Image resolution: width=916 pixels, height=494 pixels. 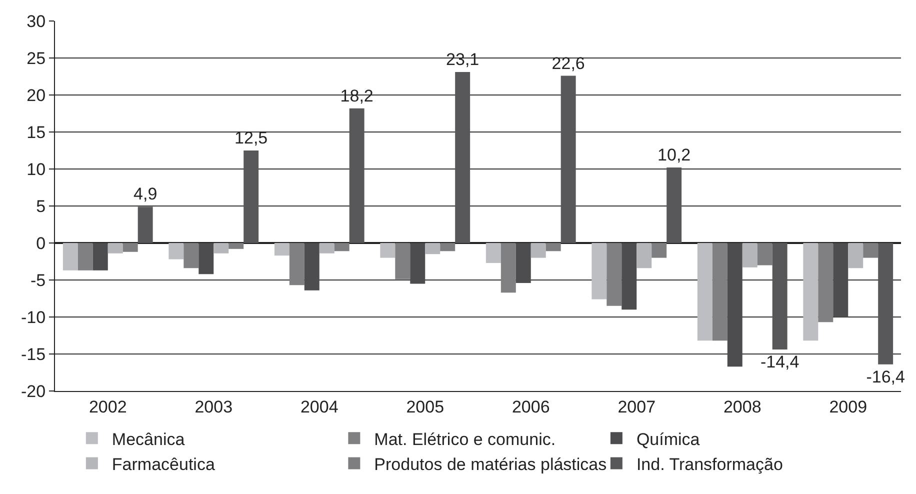 What do you see at coordinates (742, 406) in the screenshot?
I see `x-tick-label: 2008` at bounding box center [742, 406].